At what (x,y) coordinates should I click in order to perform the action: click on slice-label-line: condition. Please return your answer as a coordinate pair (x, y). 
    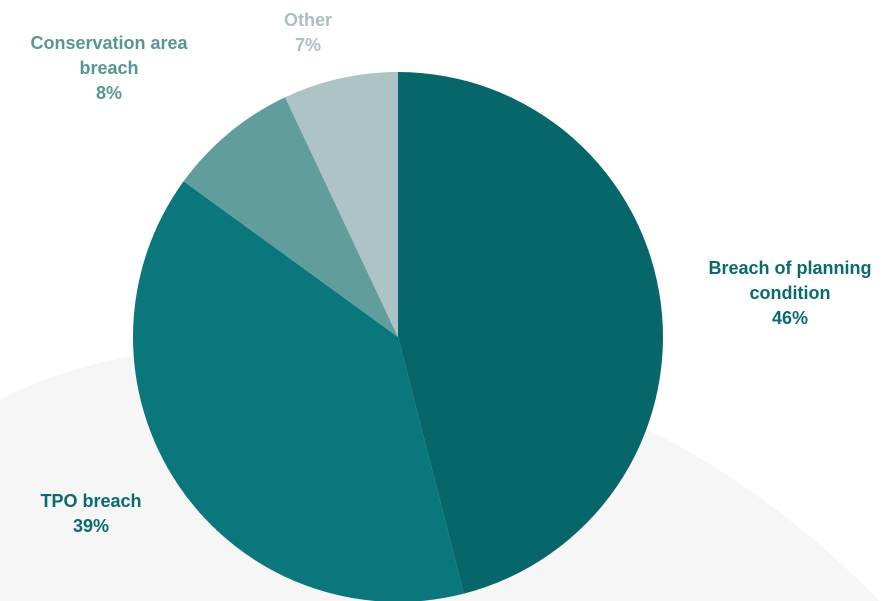
    Looking at the image, I should click on (790, 293).